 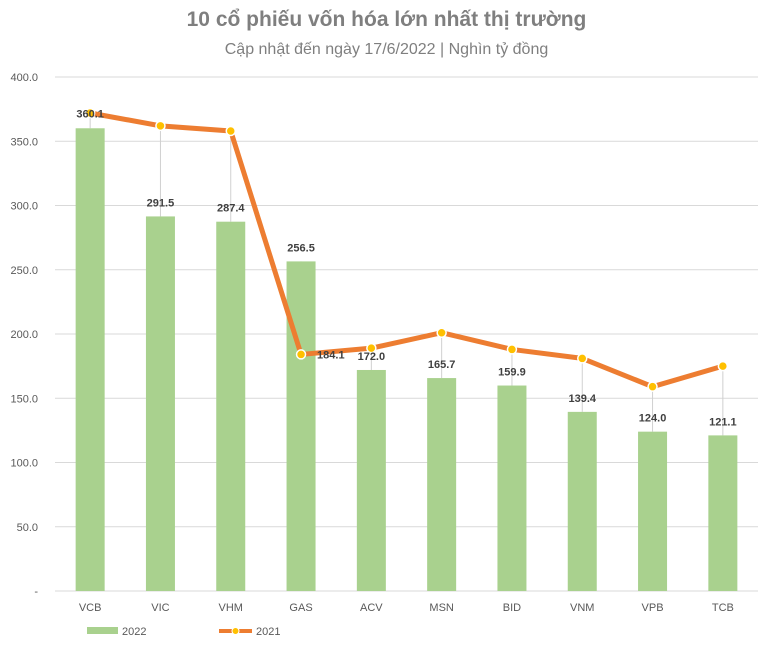 I want to click on y-tick-label: -, so click(x=36, y=592).